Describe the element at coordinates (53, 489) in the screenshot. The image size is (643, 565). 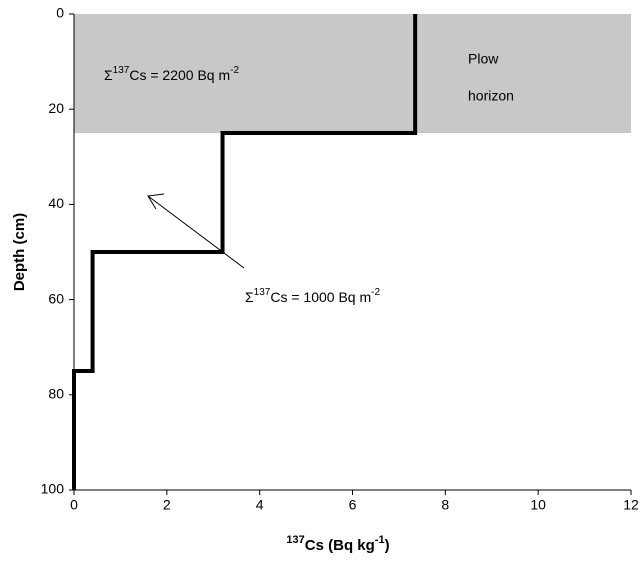
I see `y-tick-label: 100` at that location.